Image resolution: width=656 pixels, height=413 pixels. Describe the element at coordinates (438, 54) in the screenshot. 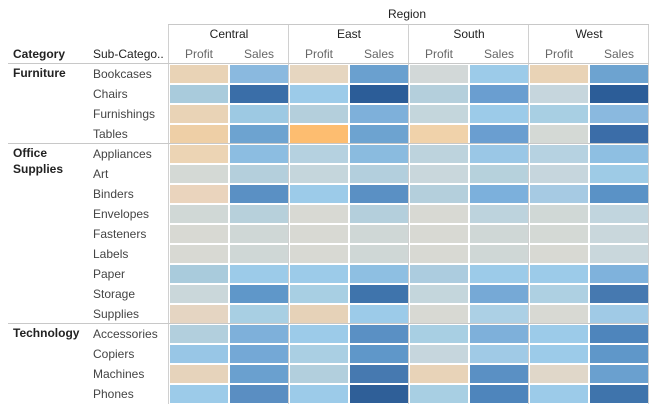

I see `measure-header-south-profit: Profit` at that location.